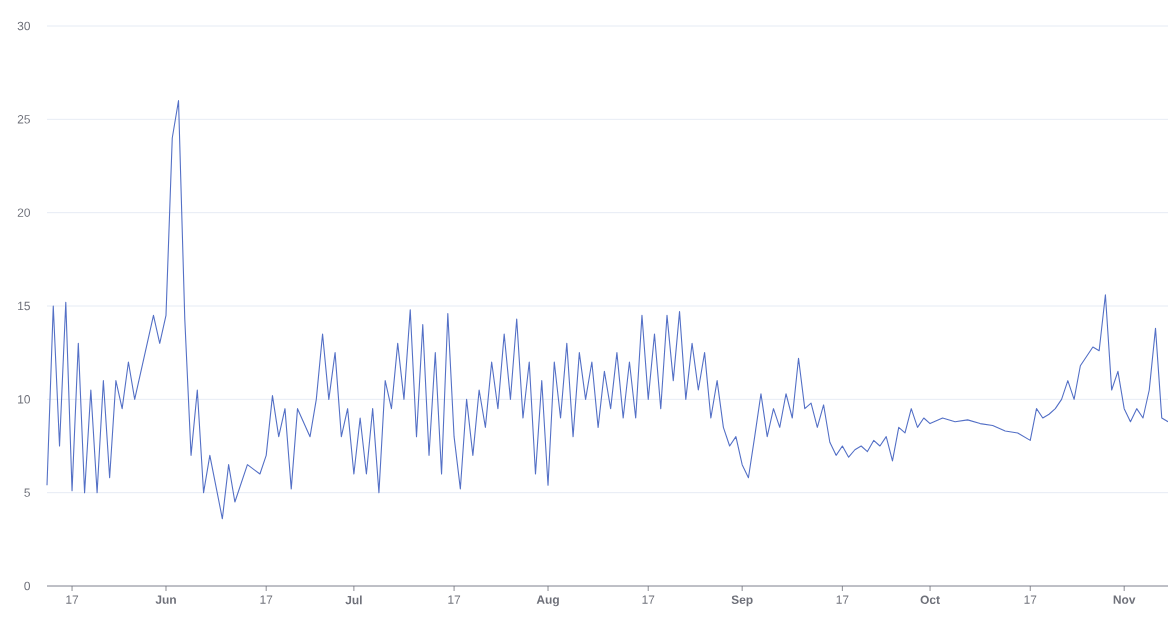 This screenshot has height=617, width=1168. I want to click on x-tick-label: Aug, so click(547, 601).